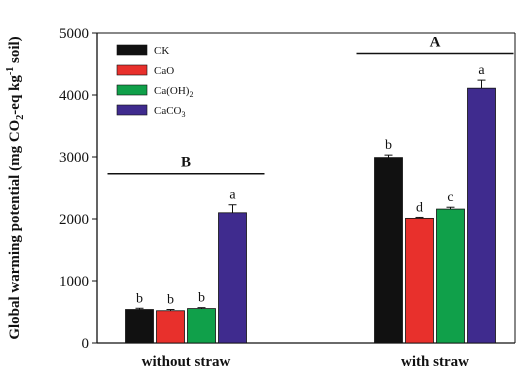 The image size is (521, 373). Describe the element at coordinates (173, 92) in the screenshot. I see `legend-label: Ca(OH)2` at that location.